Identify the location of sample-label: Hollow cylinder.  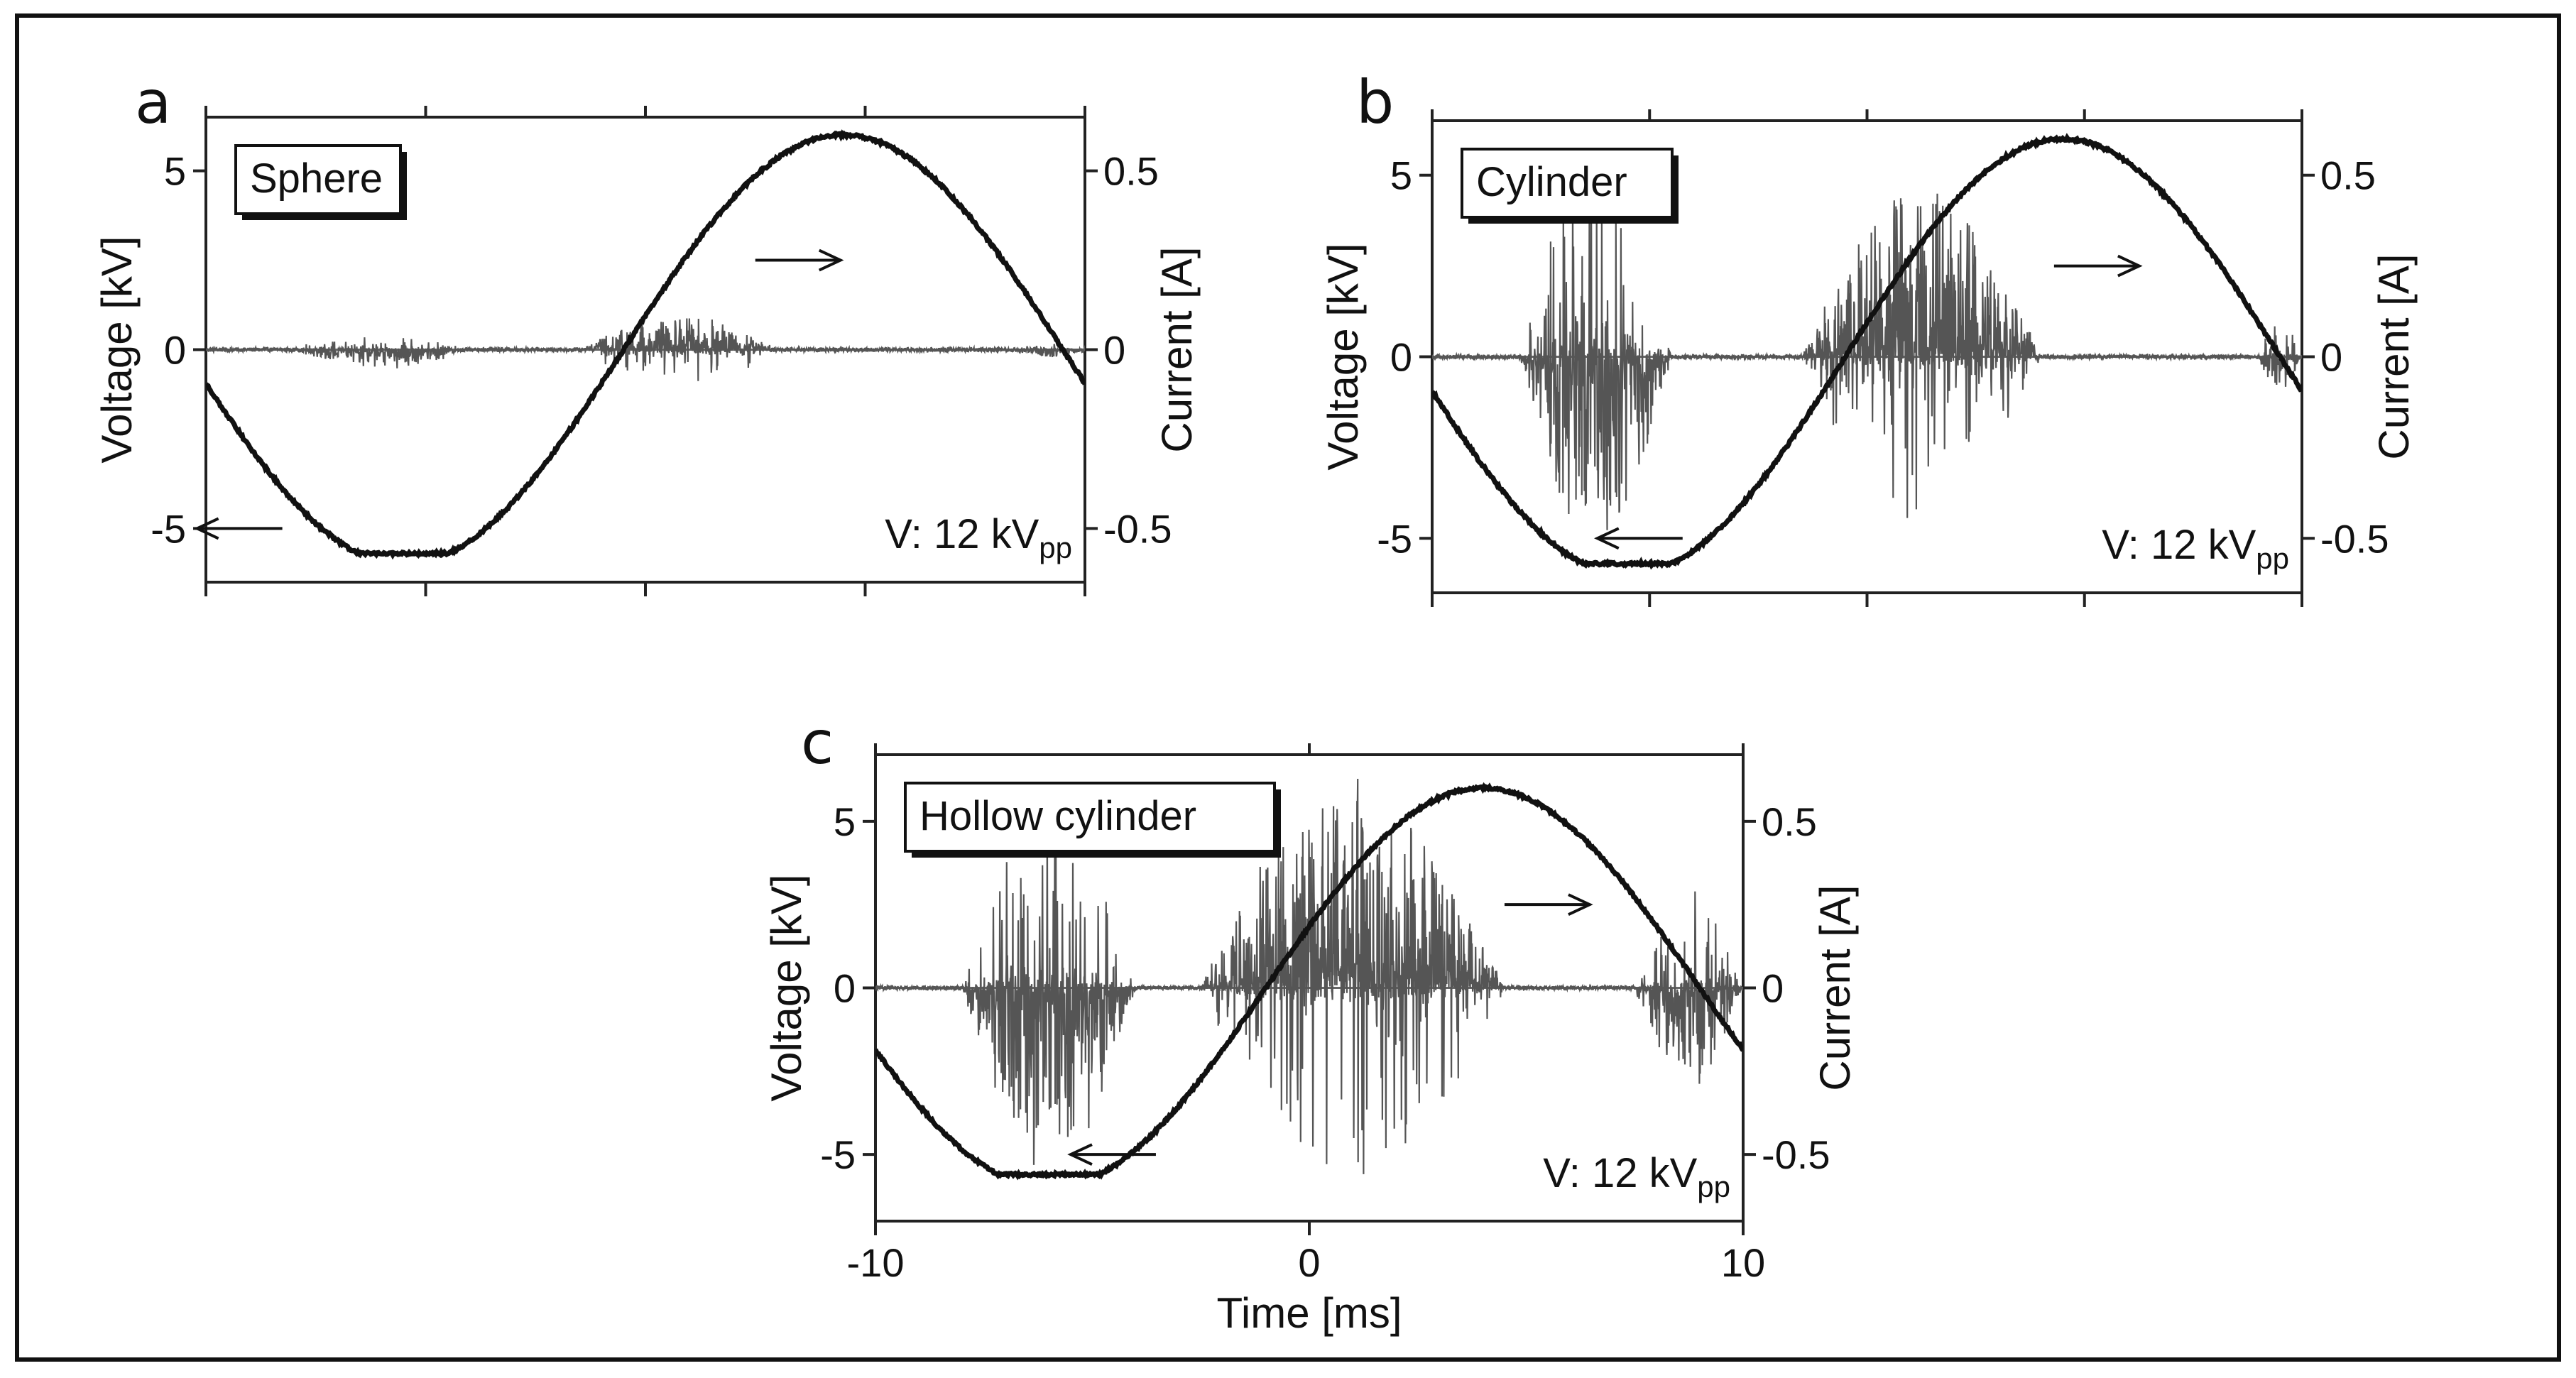
(1057, 816).